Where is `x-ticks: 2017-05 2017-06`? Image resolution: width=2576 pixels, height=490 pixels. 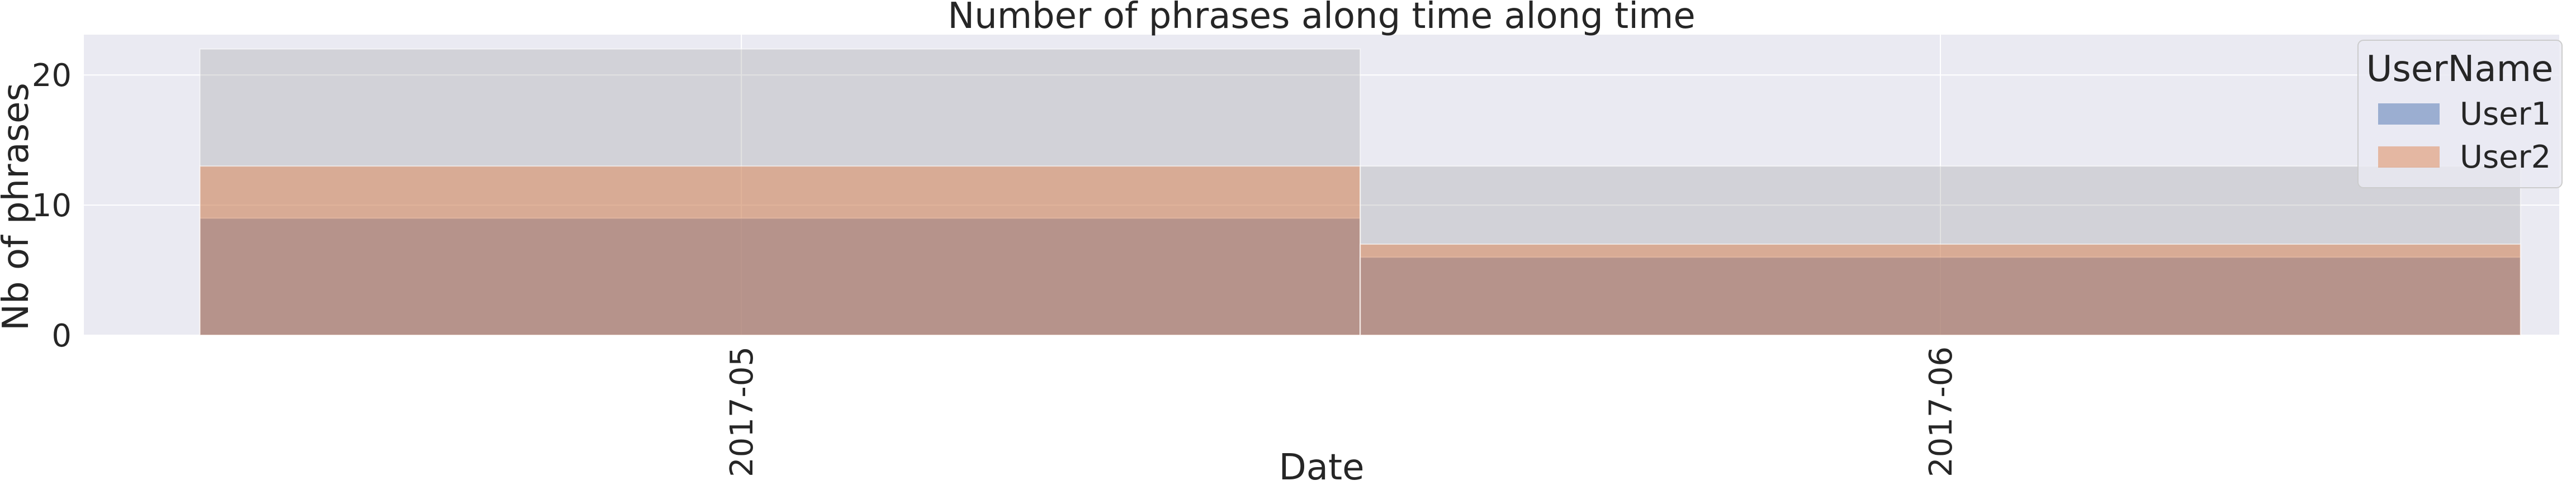 x-ticks: 2017-05 2017-06 is located at coordinates (1341, 411).